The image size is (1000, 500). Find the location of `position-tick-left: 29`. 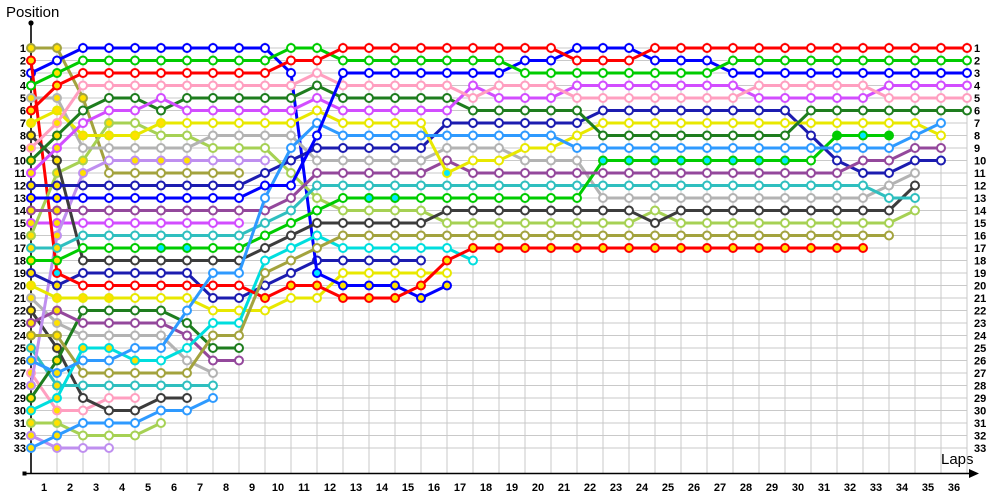

position-tick-left: 29 is located at coordinates (20, 399).